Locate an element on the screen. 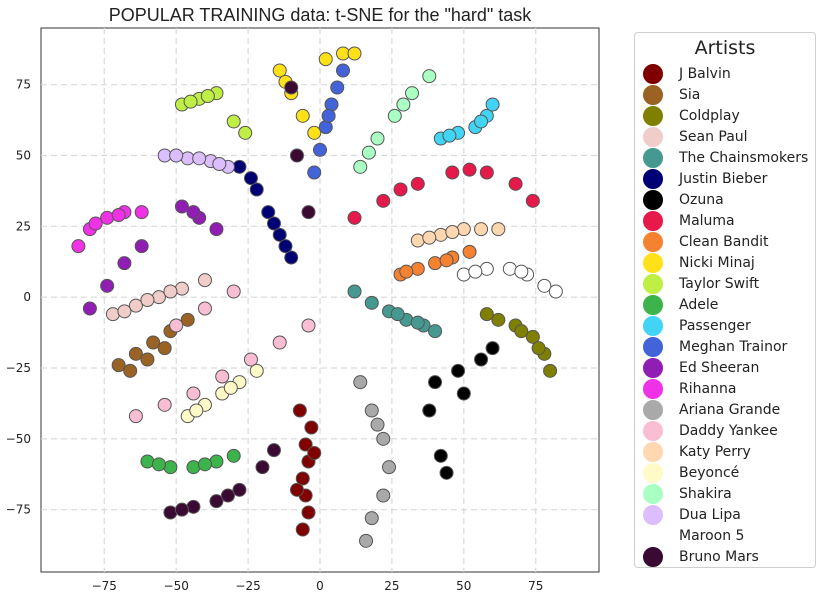 The image size is (825, 600). legend-item: Ozuna is located at coordinates (683, 200).